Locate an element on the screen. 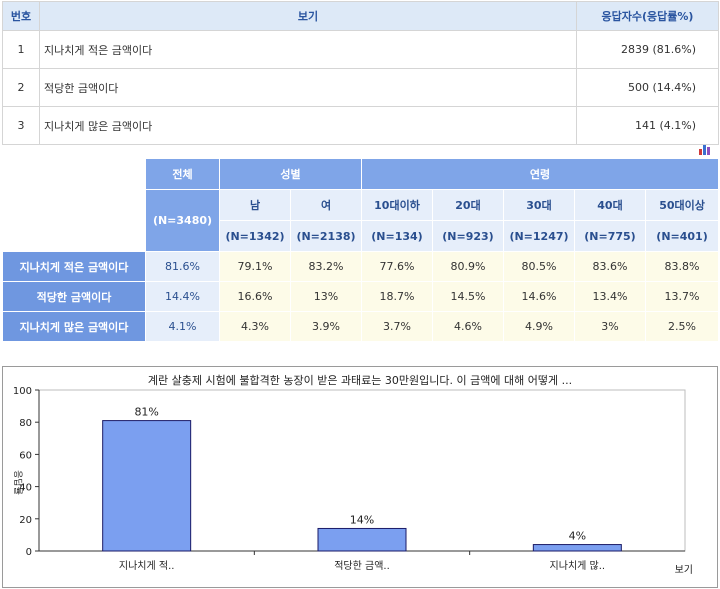 The height and width of the screenshot is (589, 720). summary-header-row: 번호 보기 응답자수(응답률%) is located at coordinates (360, 16).